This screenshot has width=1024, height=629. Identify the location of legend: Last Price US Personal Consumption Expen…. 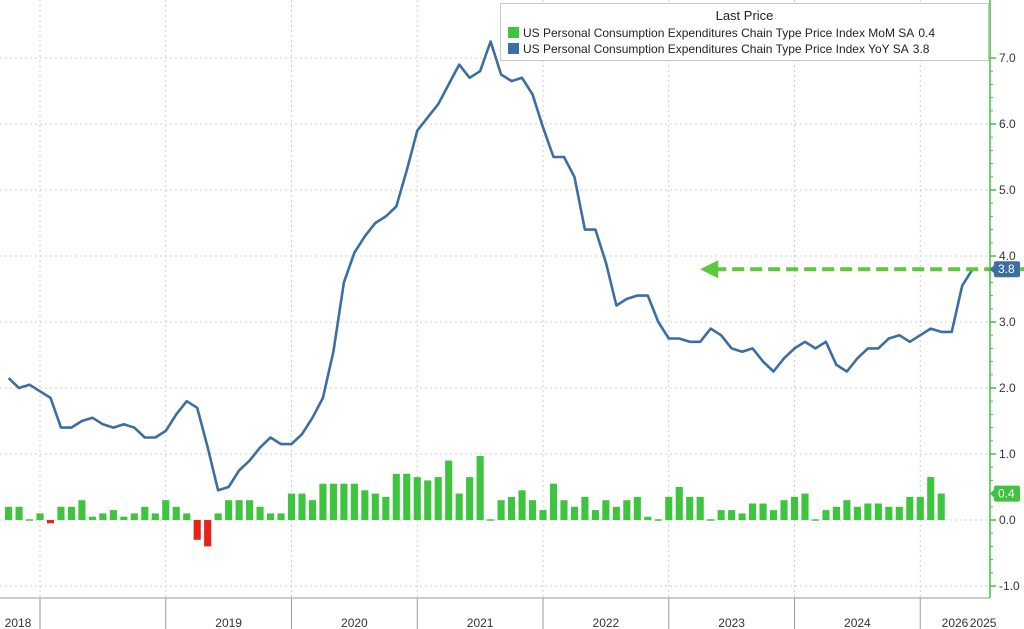
(744, 32).